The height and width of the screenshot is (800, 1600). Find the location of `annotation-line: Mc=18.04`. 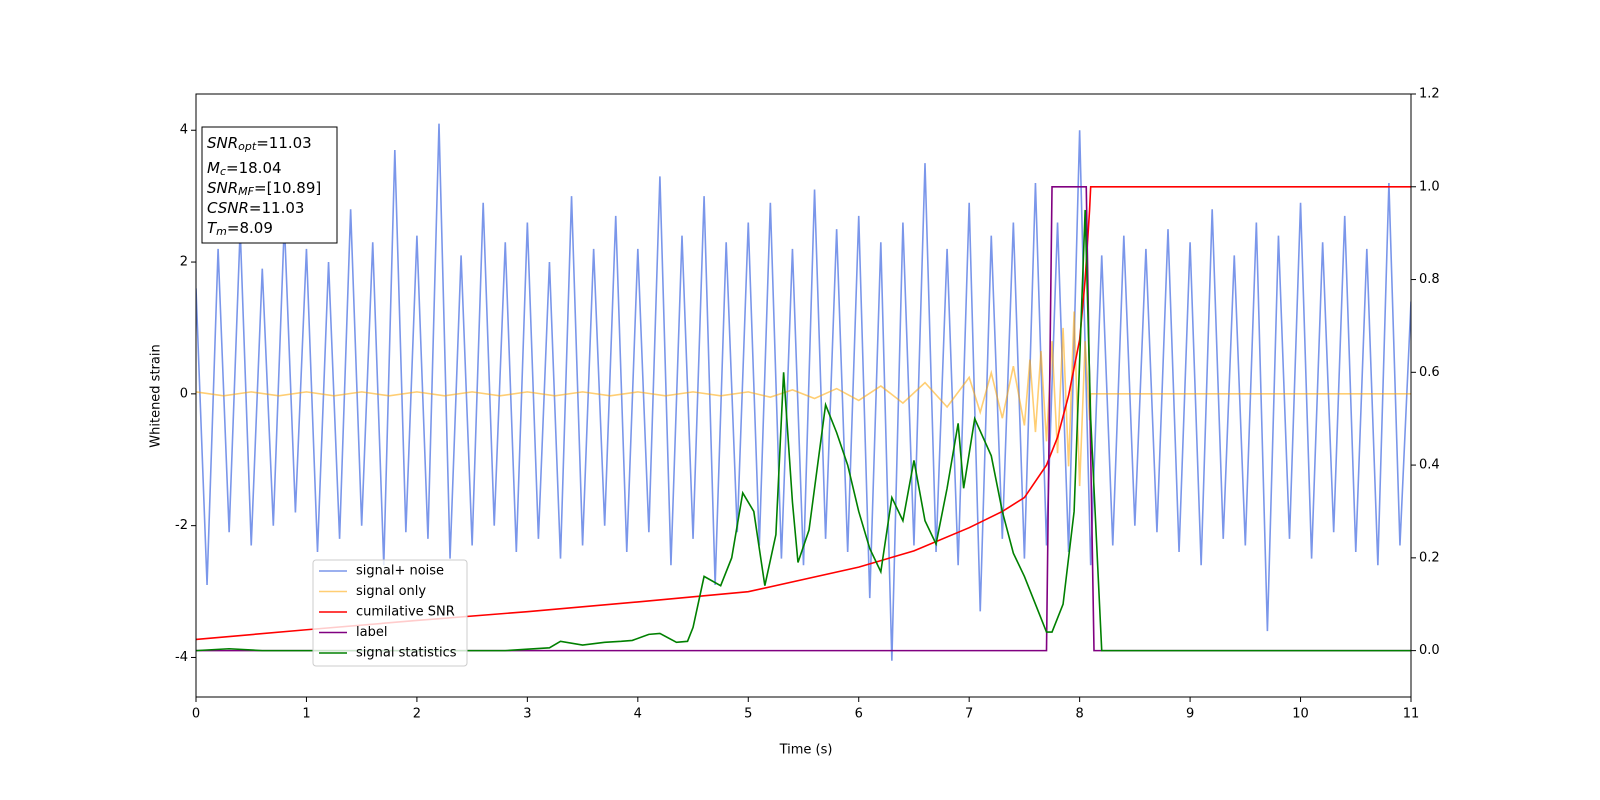

annotation-line: Mc=18.04 is located at coordinates (244, 169).